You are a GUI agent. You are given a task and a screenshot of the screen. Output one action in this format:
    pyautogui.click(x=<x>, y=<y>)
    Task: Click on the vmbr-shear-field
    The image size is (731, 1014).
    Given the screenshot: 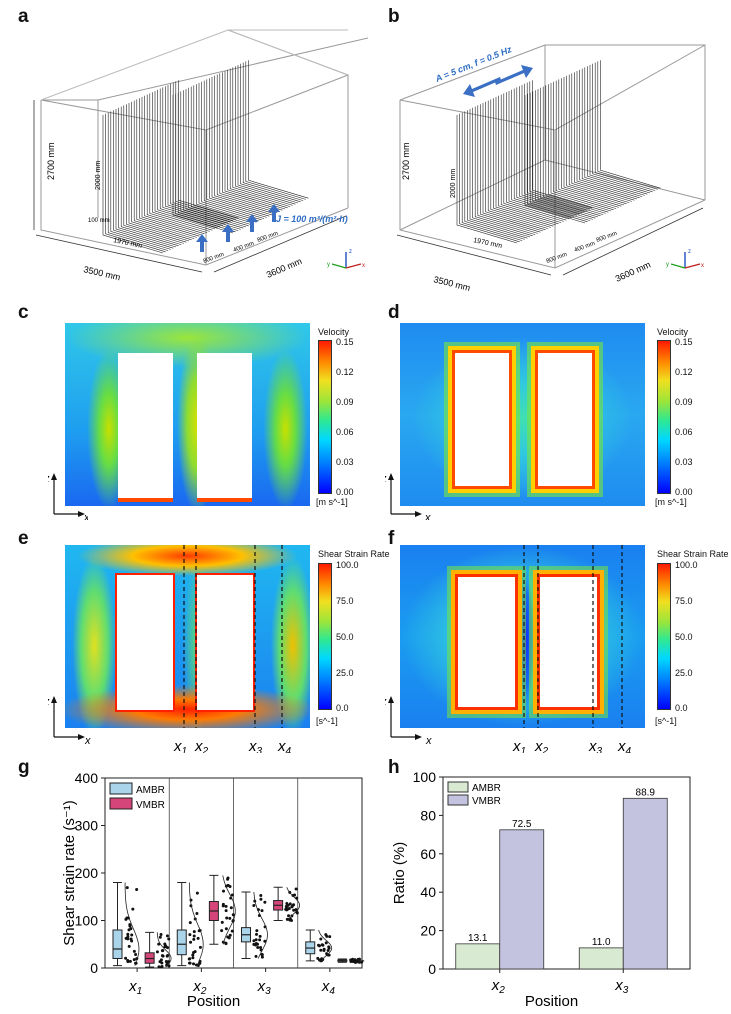 What is the action you would take?
    pyautogui.click(x=522, y=636)
    